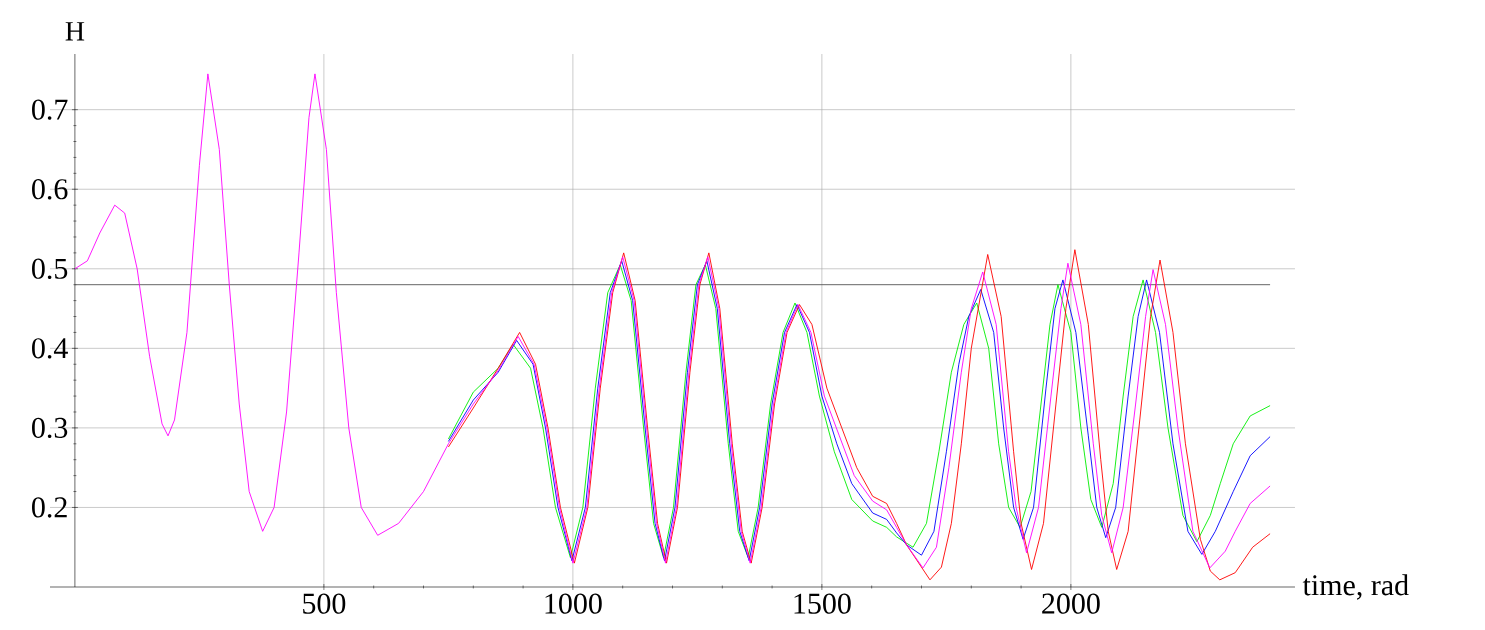  What do you see at coordinates (1355, 587) in the screenshot?
I see `x-axis-title: time, rad` at bounding box center [1355, 587].